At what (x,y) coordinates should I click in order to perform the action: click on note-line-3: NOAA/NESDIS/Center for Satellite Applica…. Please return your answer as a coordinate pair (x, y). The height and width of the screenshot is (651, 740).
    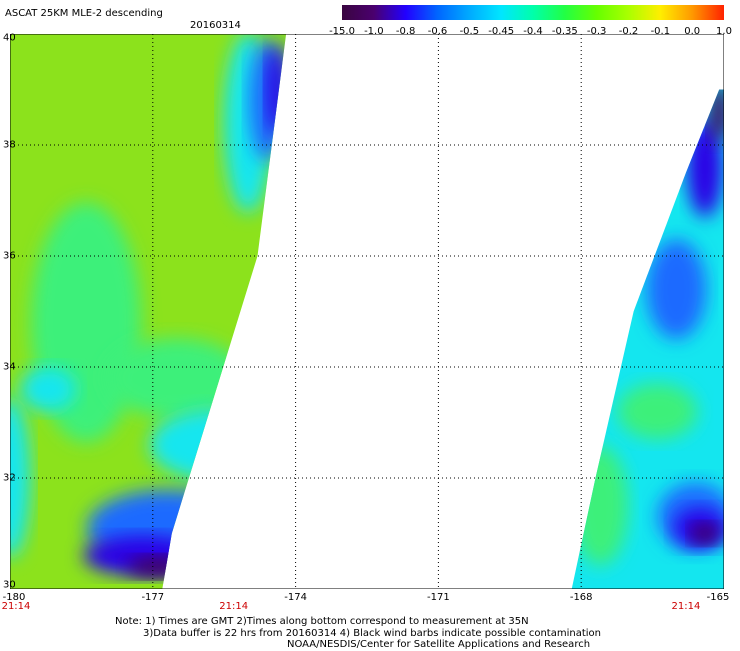
    Looking at the image, I should click on (439, 644).